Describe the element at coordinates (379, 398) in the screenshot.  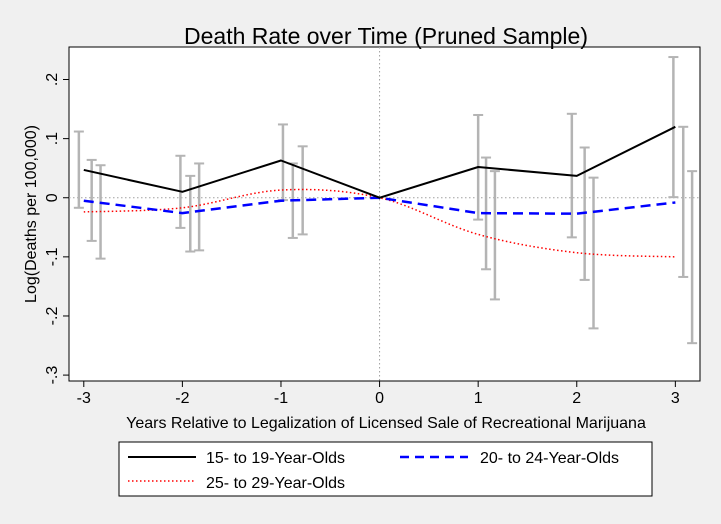
I see `x-tick-label: 0` at that location.